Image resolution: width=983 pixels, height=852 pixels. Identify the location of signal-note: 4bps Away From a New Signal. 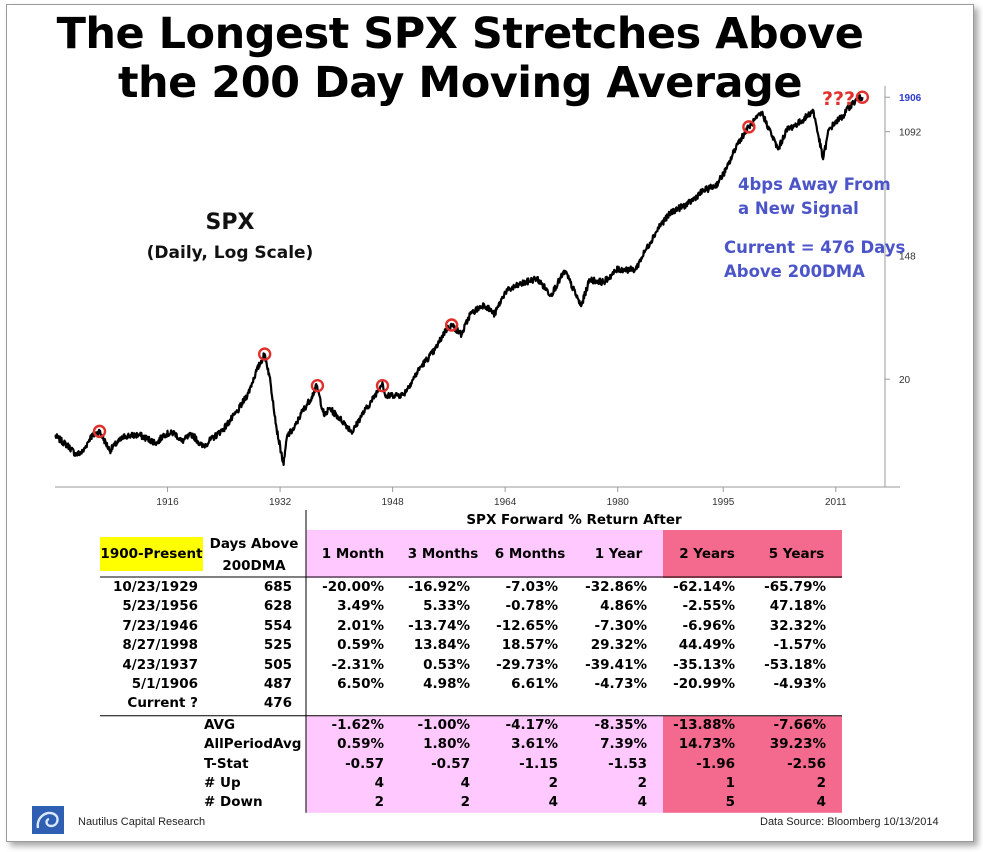
(814, 197).